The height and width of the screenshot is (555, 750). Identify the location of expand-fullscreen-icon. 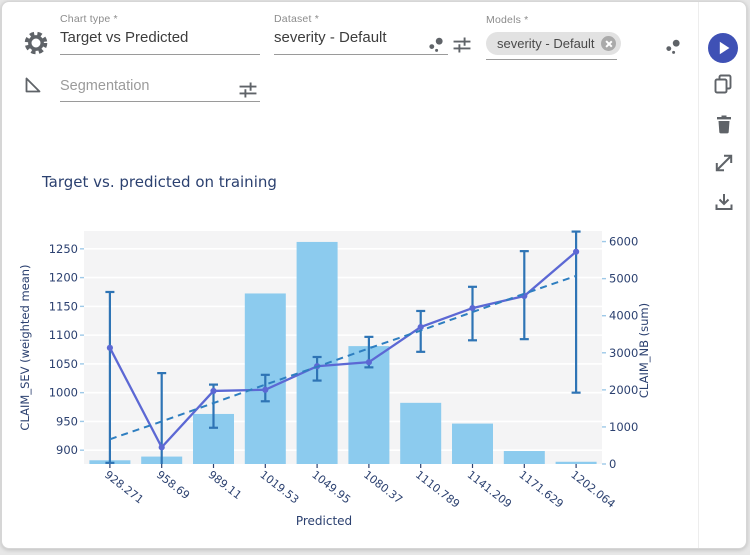
(724, 163).